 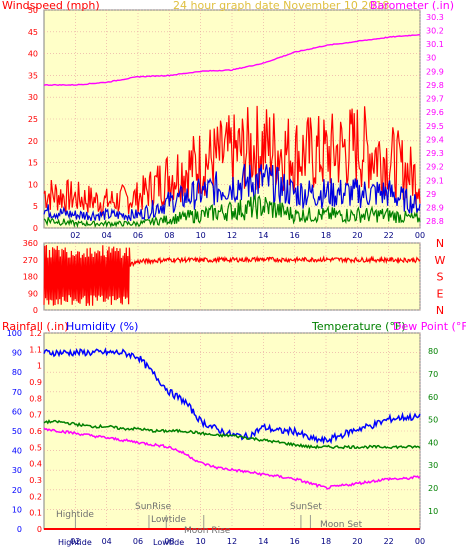 What do you see at coordinates (435, 17) in the screenshot?
I see `barometer-right-tick-label: 30.3` at bounding box center [435, 17].